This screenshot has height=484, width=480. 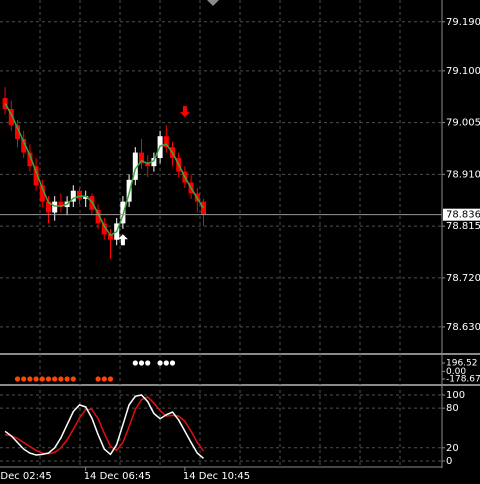 I want to click on moving-average, so click(x=104, y=170).